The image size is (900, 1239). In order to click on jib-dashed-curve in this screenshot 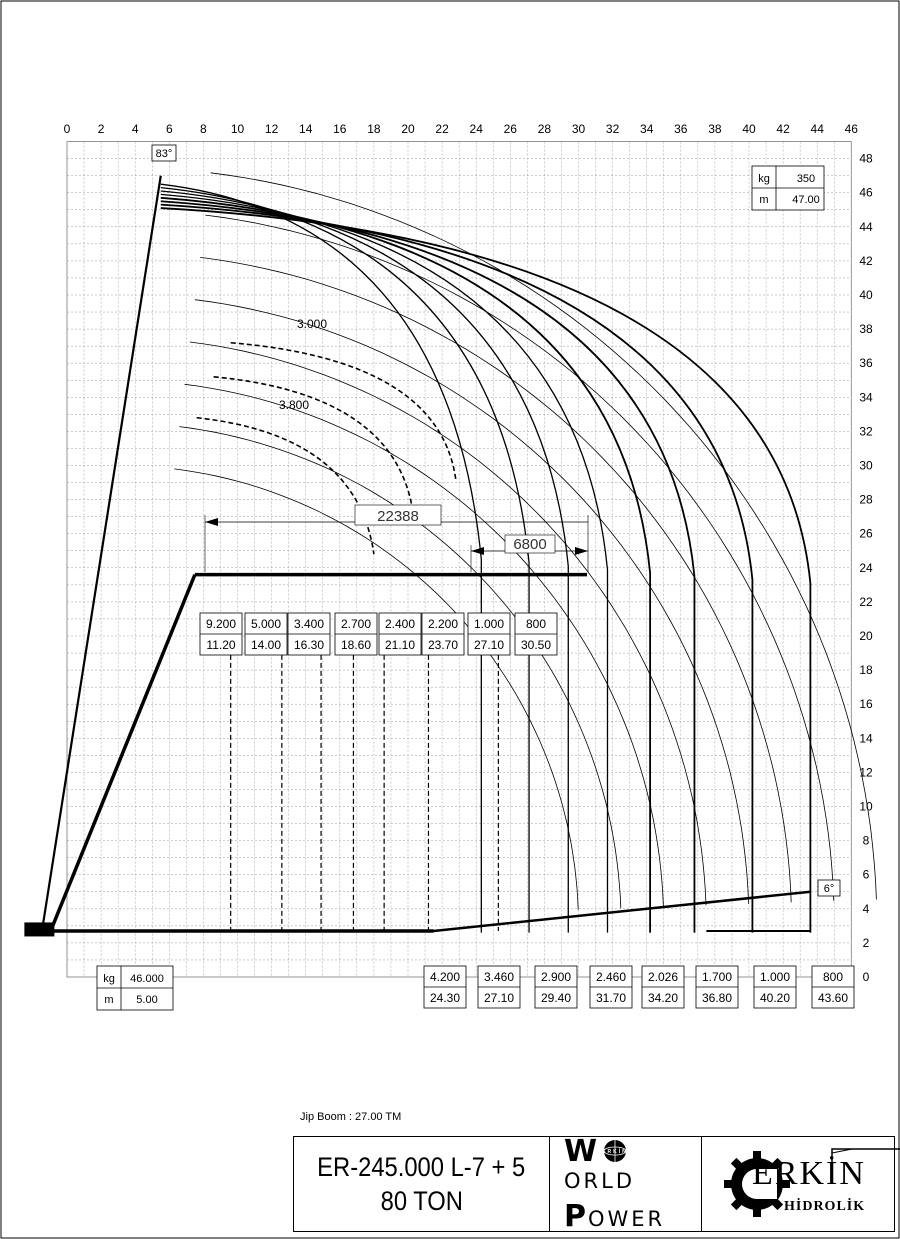, I will do `click(343, 410)`.